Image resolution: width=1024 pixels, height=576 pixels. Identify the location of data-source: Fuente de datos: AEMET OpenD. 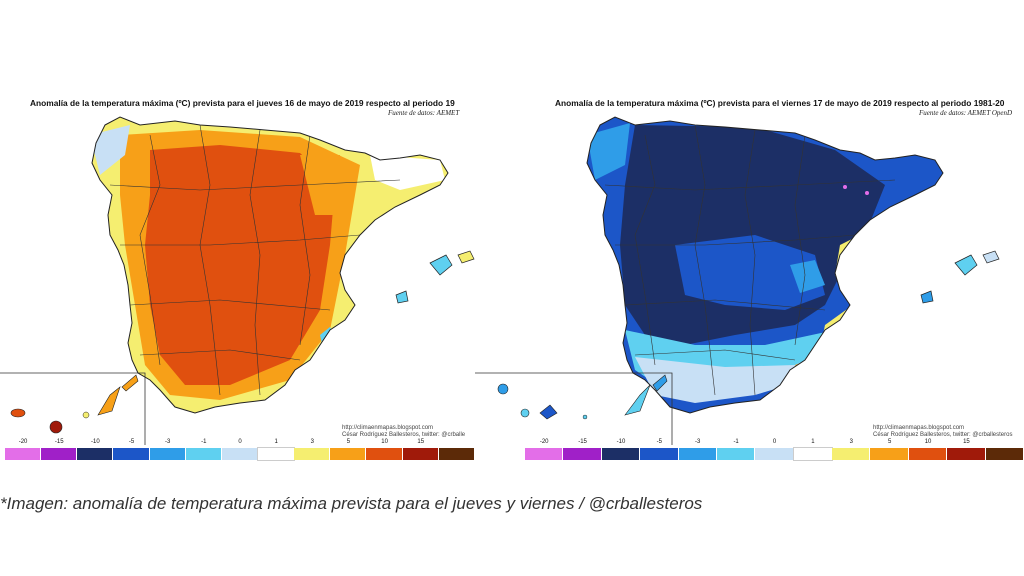
(966, 113).